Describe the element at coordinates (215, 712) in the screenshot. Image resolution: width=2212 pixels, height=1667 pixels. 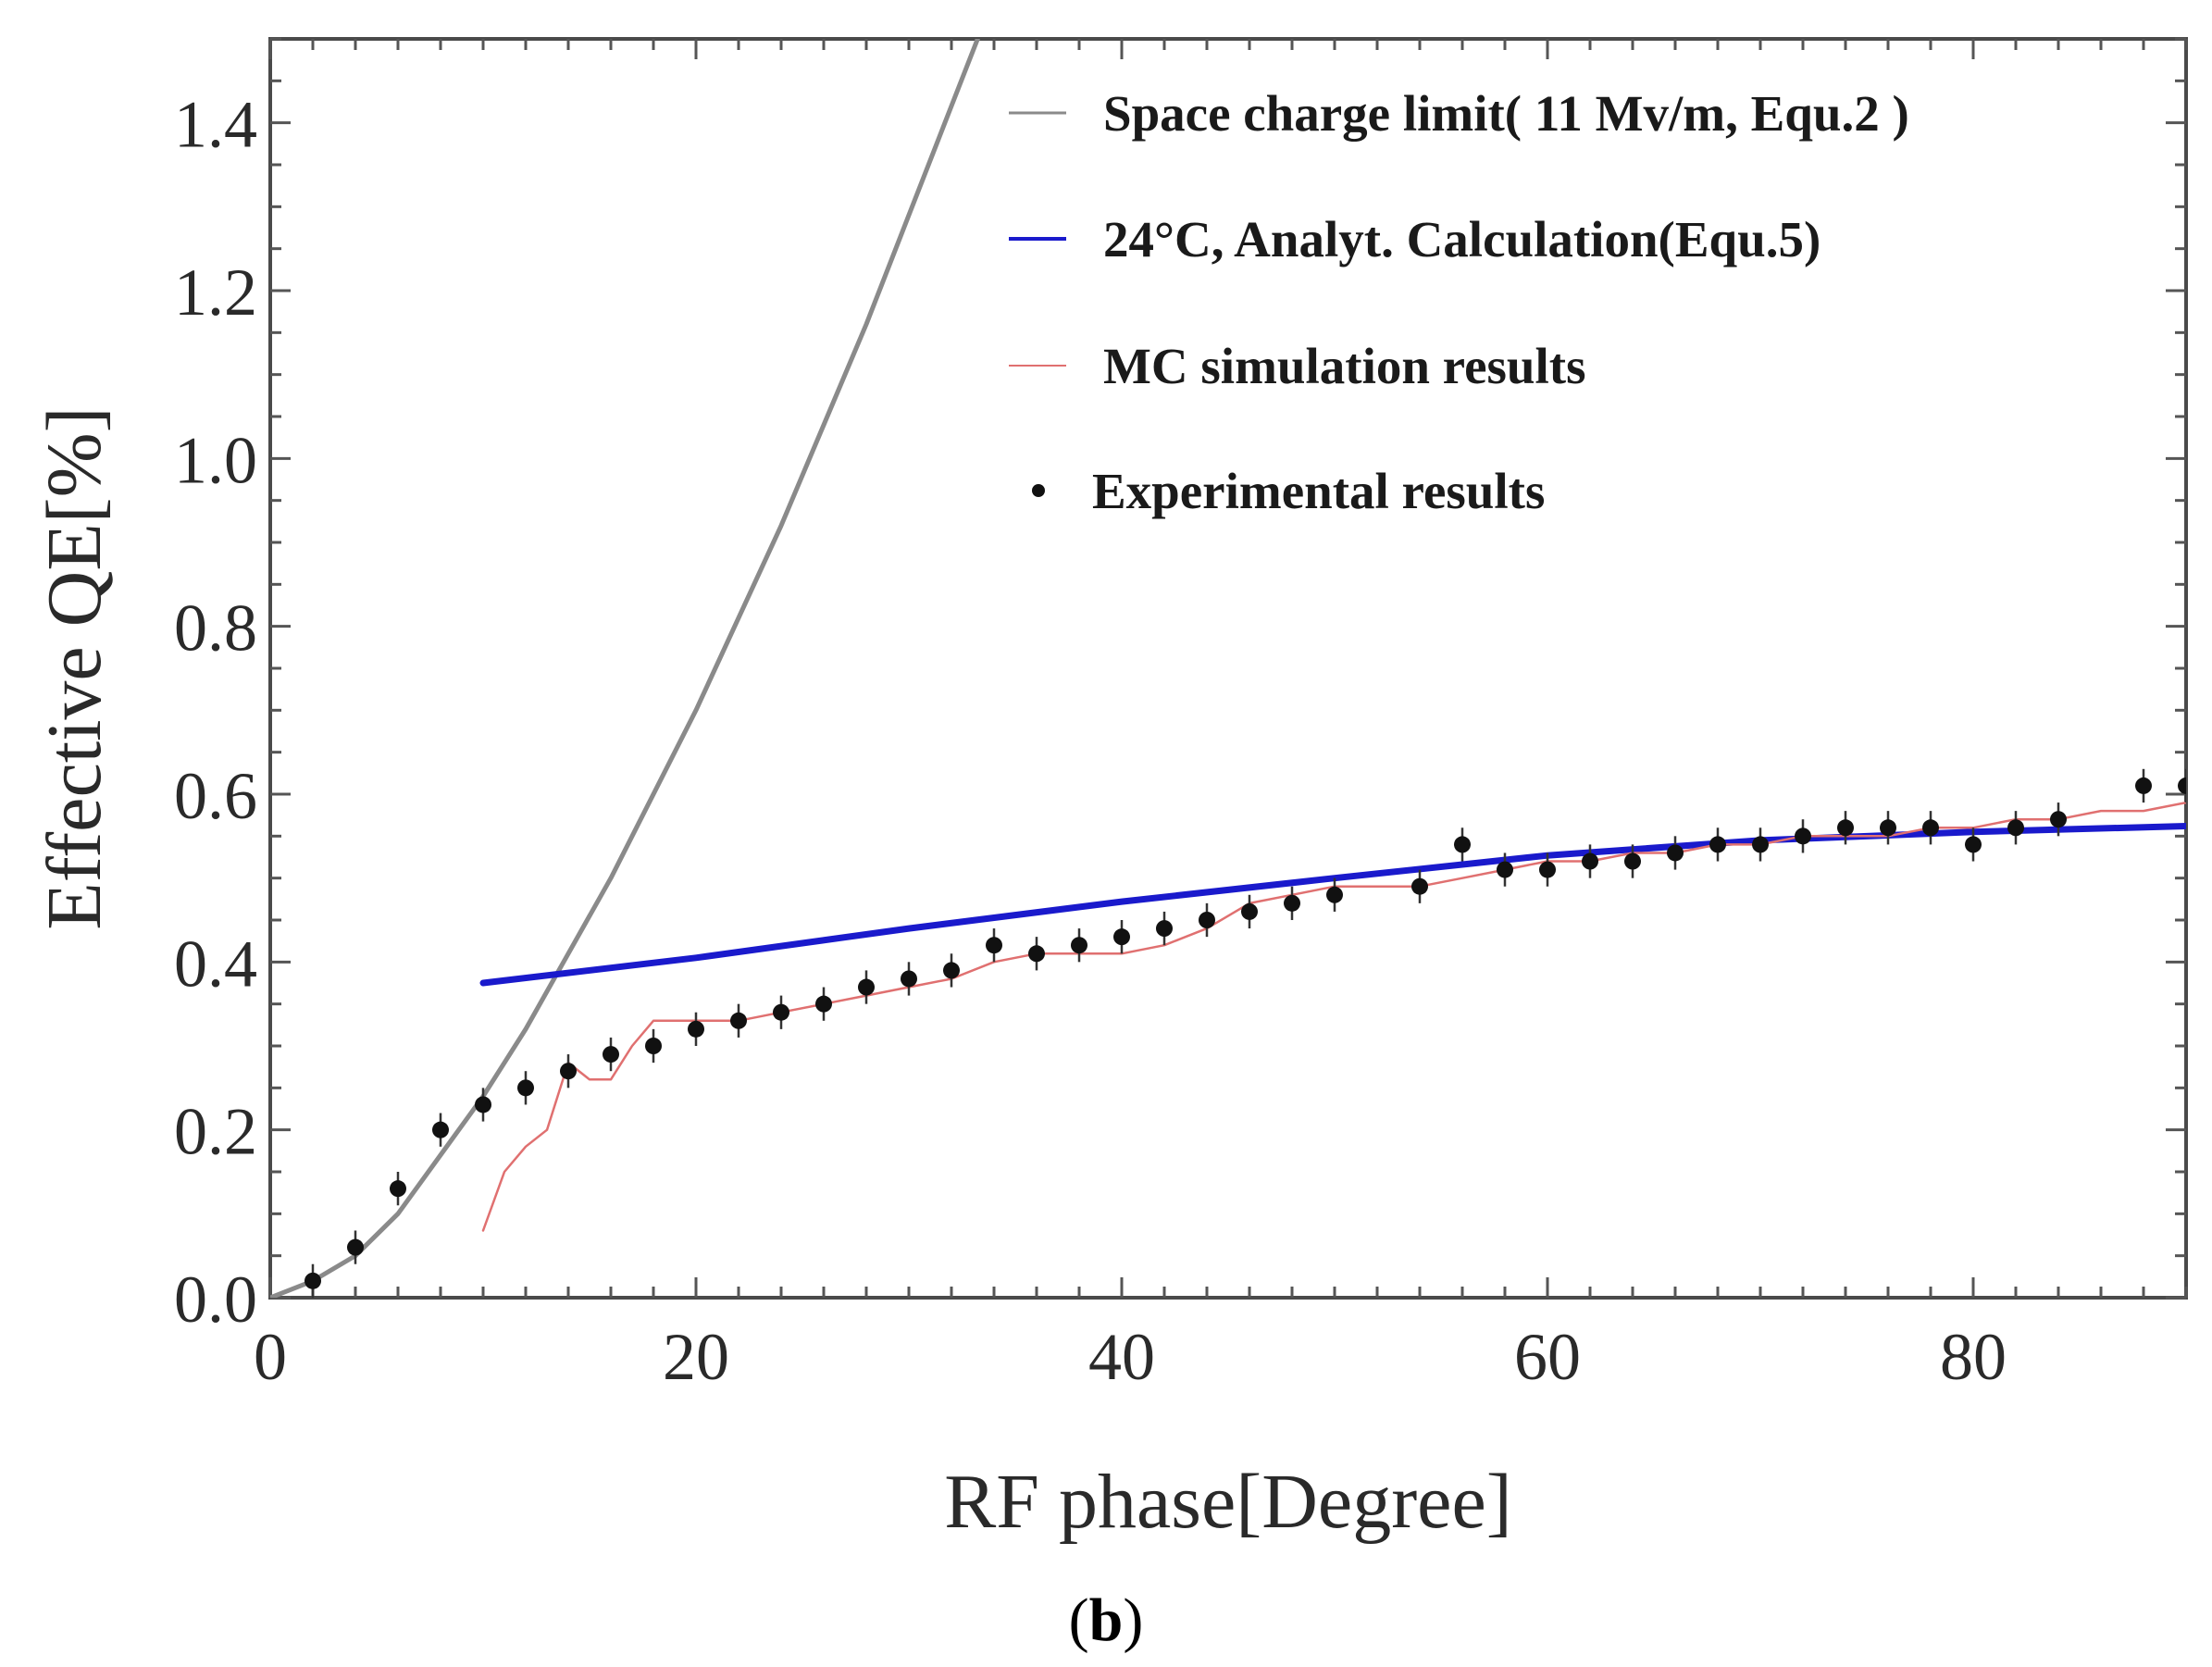
I see `y-tick-labels: 0.0 0.2 0.4 0.6 0.8 1.0 1.2 1.4` at that location.